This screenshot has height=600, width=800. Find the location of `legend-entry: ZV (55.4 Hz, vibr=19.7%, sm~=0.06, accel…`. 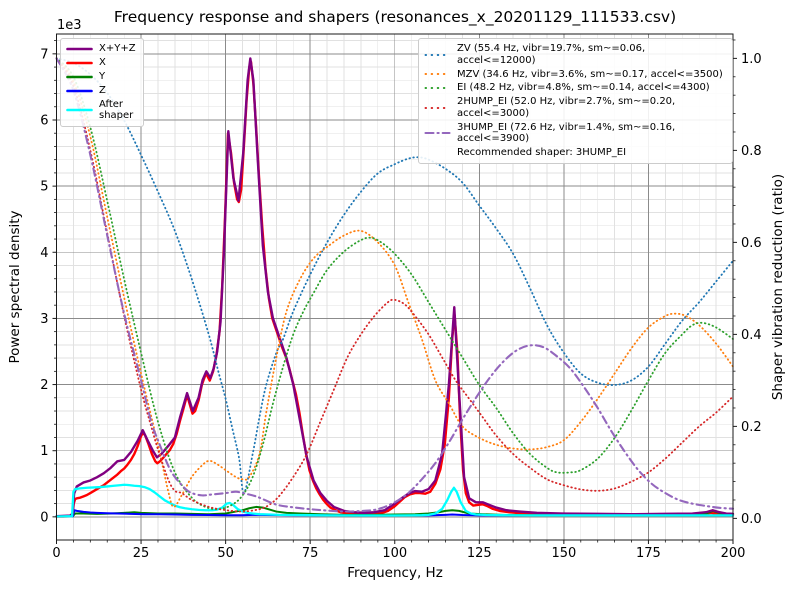

legend-entry: ZV (55.4 Hz, vibr=19.7%, sm~=0.06, accel… is located at coordinates (574, 54).